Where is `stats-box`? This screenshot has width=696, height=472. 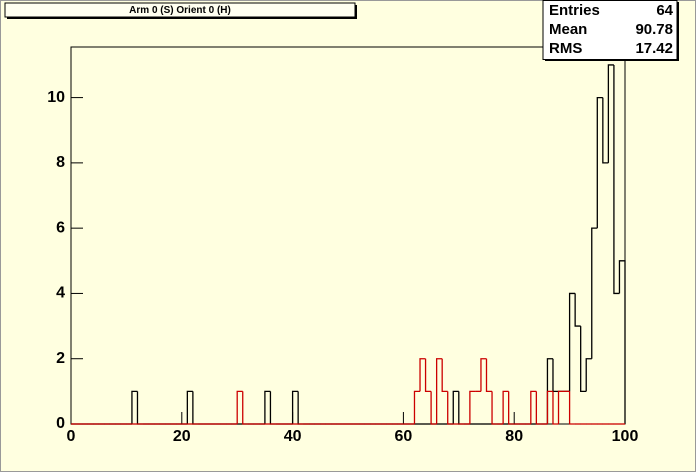
stats-box is located at coordinates (610, 30).